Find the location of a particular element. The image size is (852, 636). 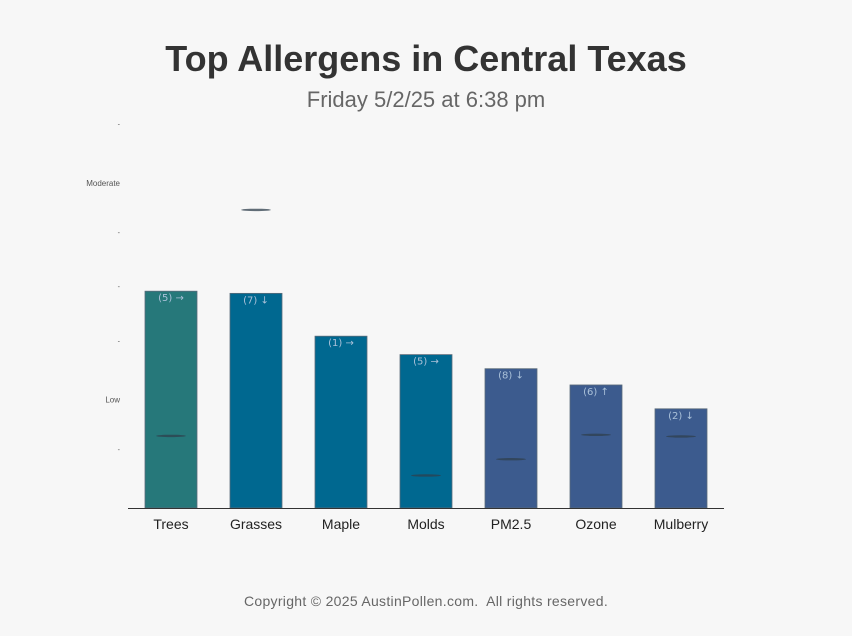

bar-trees is located at coordinates (171, 399).